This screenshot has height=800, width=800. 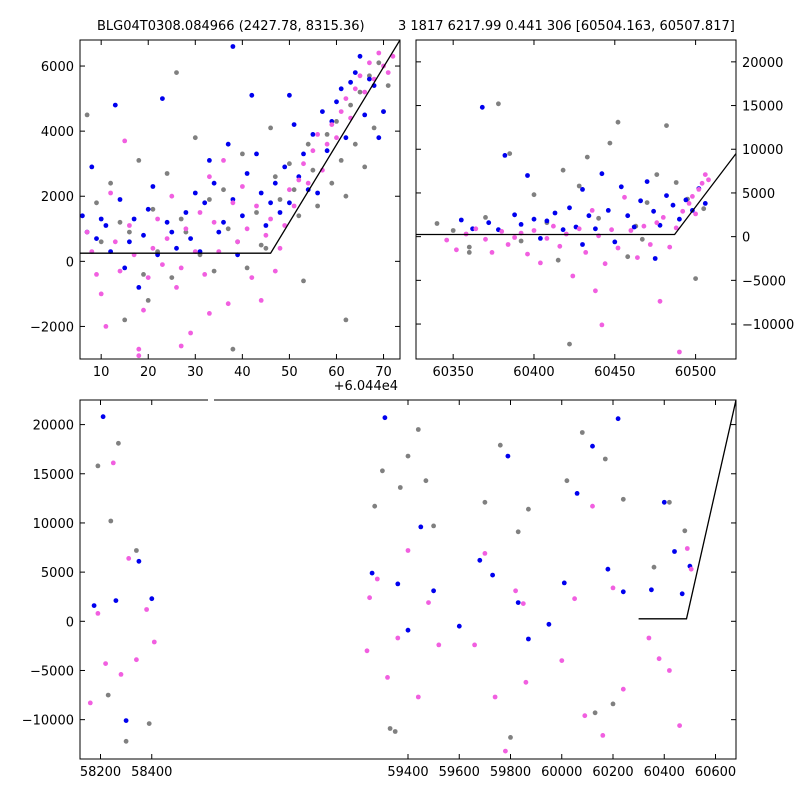 What do you see at coordinates (240, 147) in the screenshot?
I see `model-fit-line` at bounding box center [240, 147].